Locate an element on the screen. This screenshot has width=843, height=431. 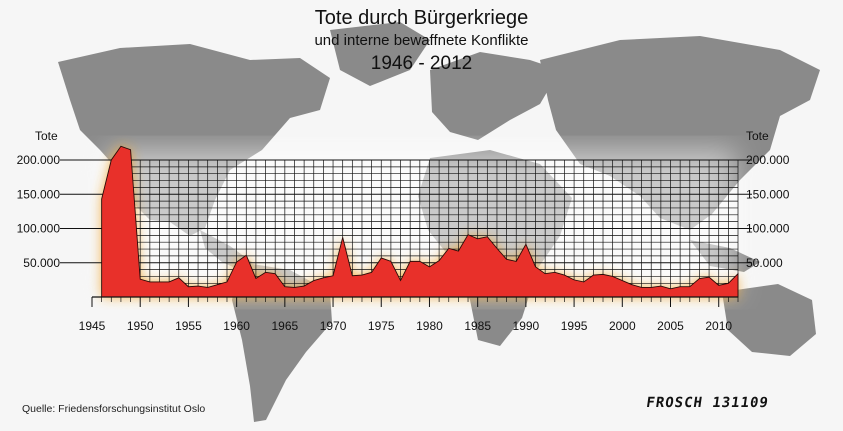
y-tick-label-right: 100.000 is located at coordinates (768, 229).